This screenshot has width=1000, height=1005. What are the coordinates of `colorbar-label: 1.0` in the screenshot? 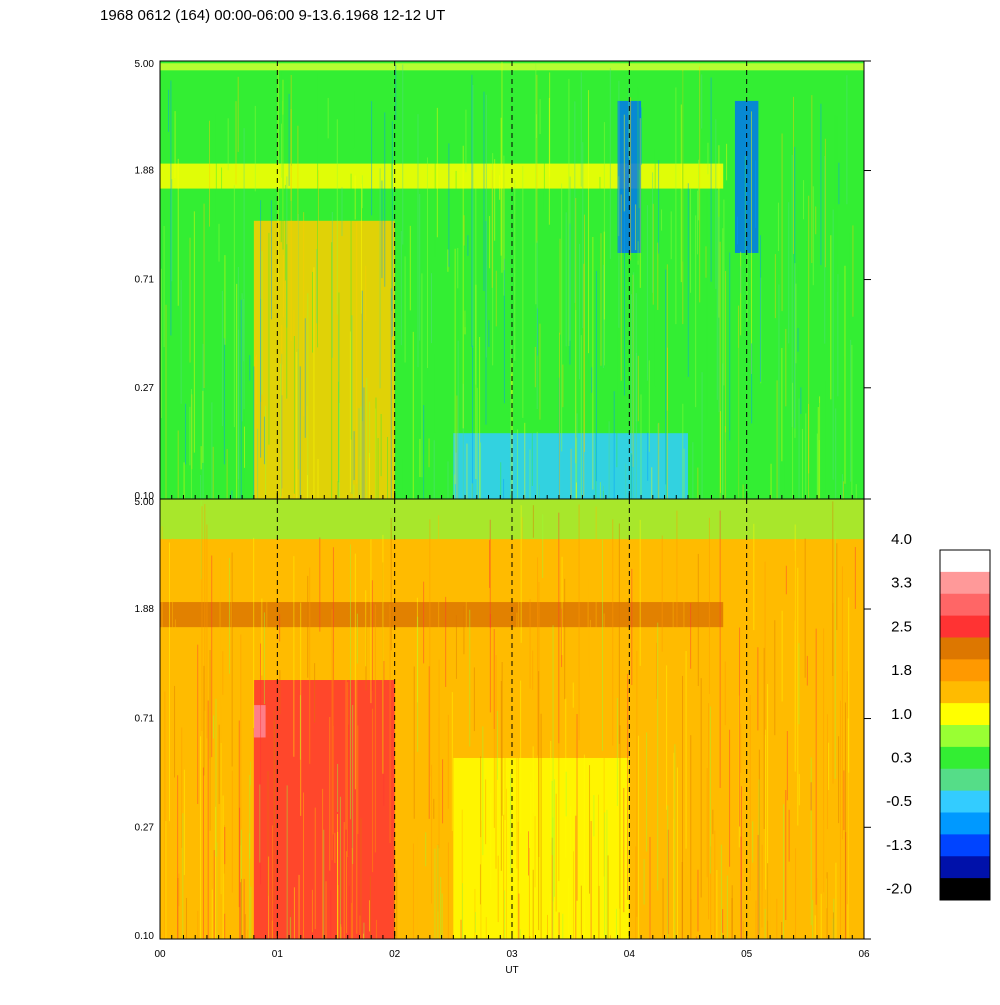 It's located at (901, 714).